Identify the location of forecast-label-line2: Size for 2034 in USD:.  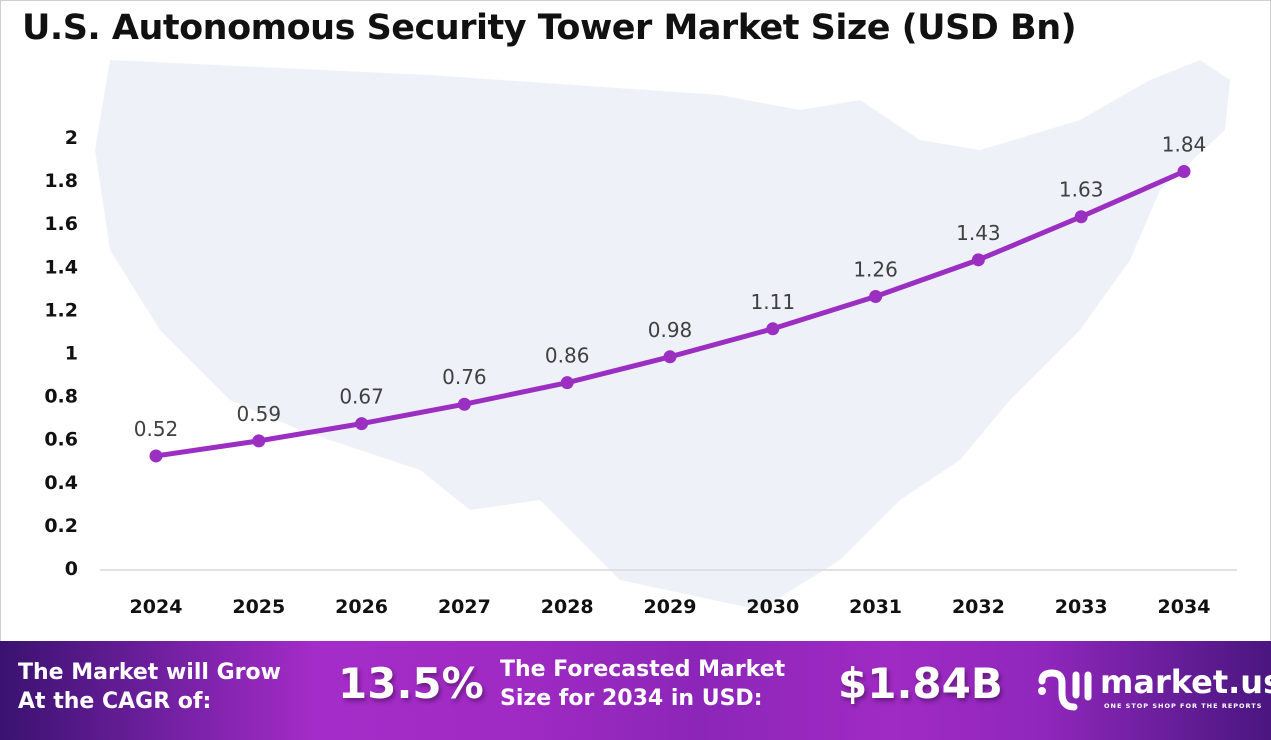
(631, 698).